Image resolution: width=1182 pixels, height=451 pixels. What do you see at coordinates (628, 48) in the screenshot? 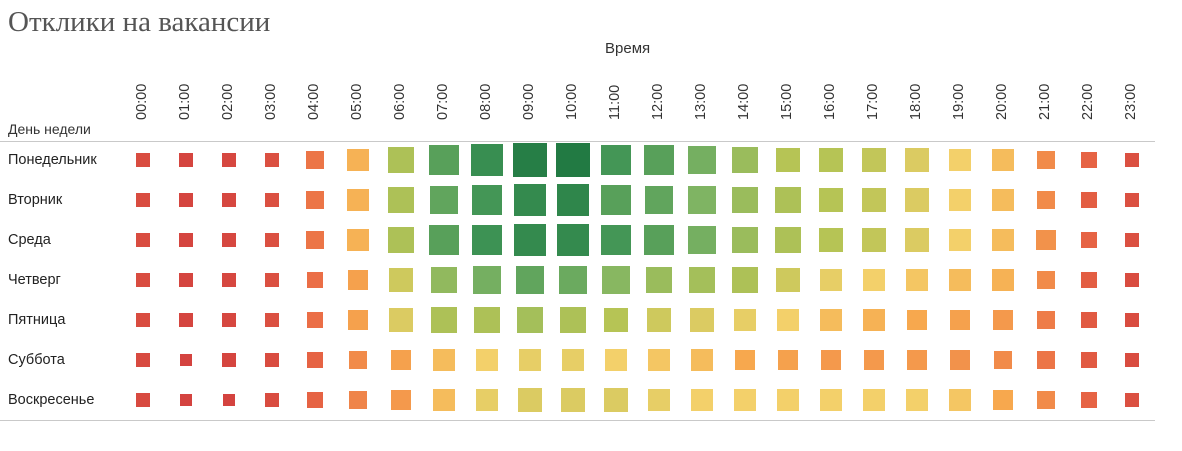
I see `x-axis-label: Время` at bounding box center [628, 48].